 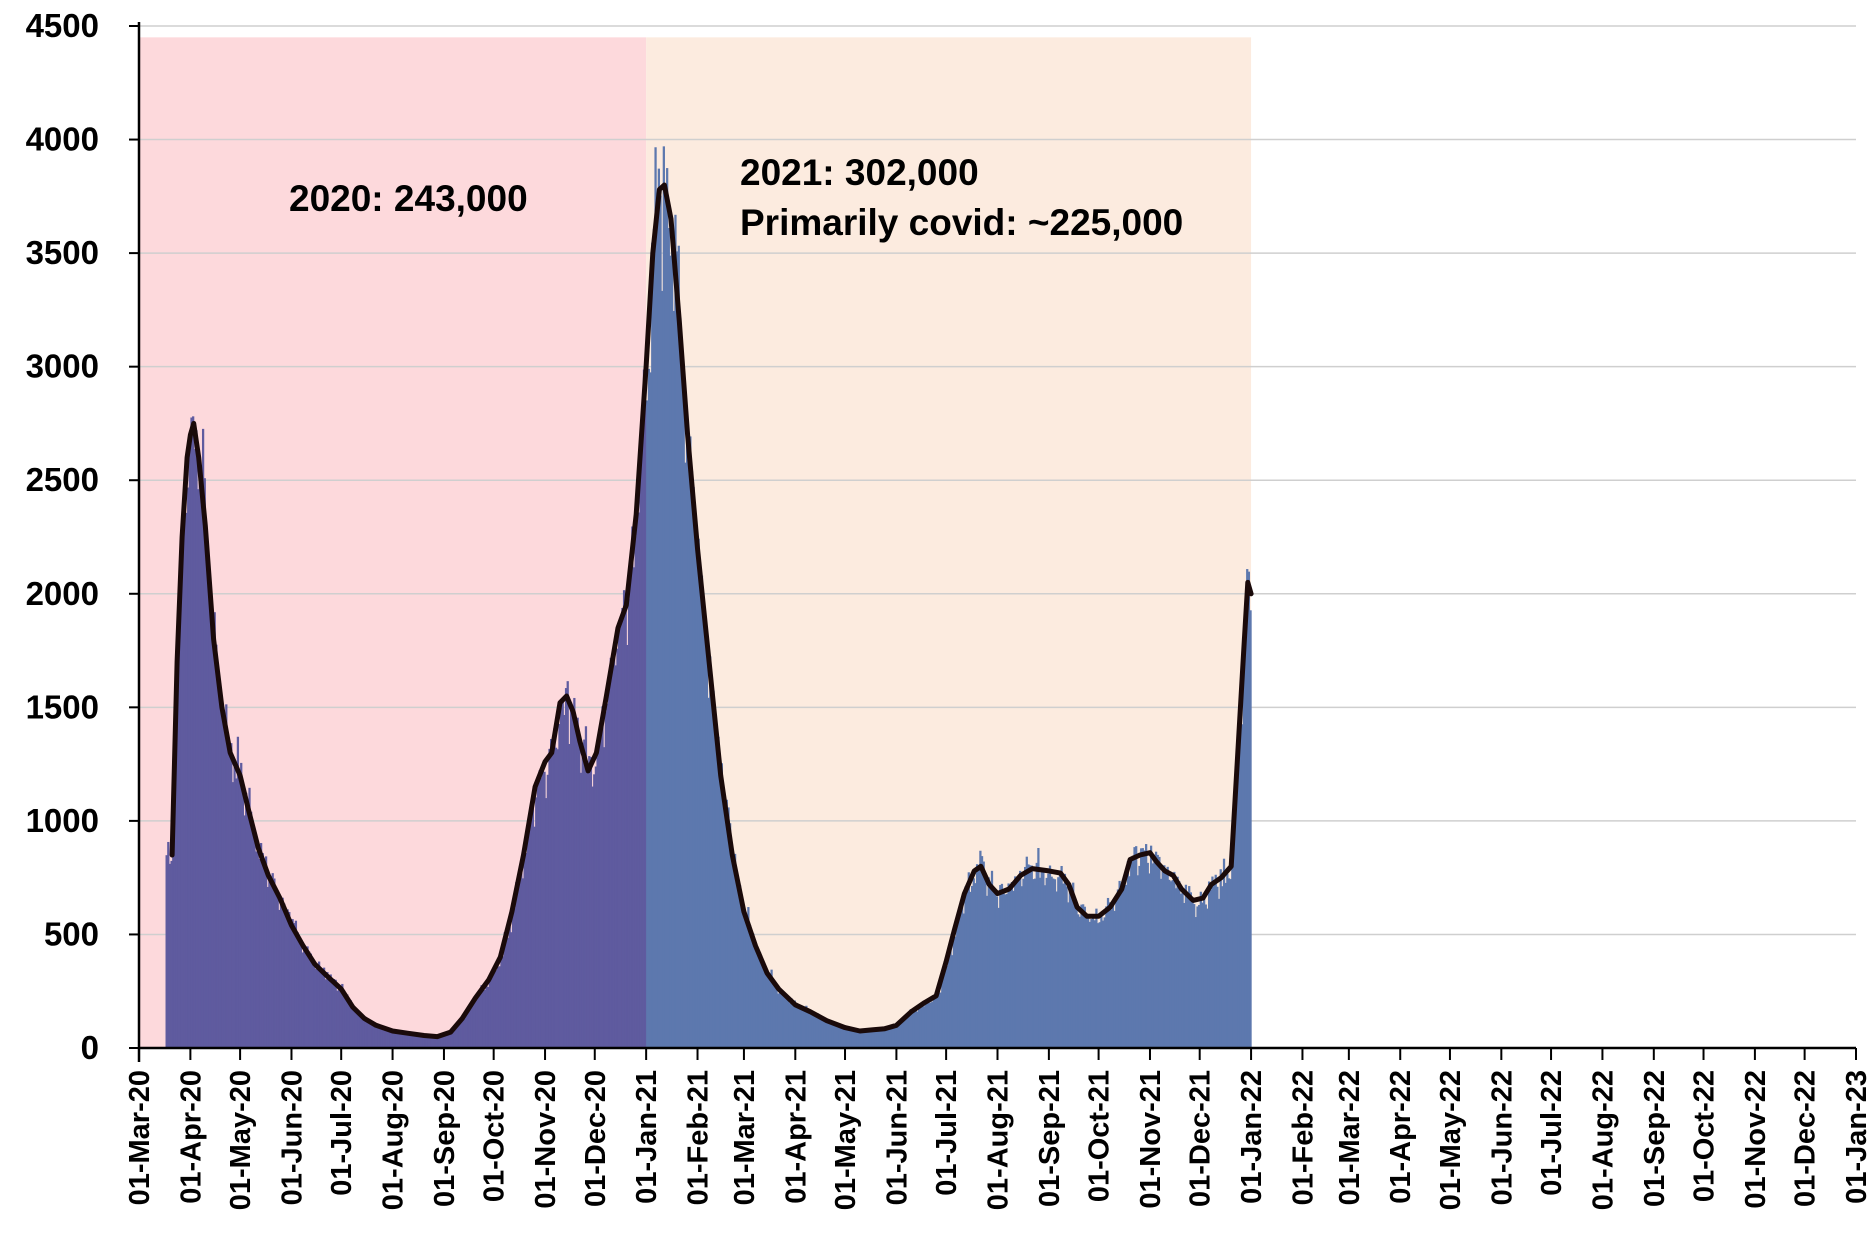 What do you see at coordinates (71, 933) in the screenshot?
I see `y-tick-label: 500` at bounding box center [71, 933].